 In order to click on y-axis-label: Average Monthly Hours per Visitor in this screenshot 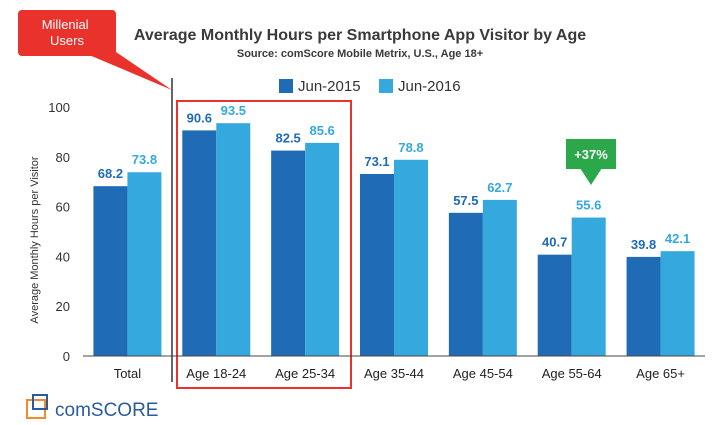, I will do `click(35, 239)`.